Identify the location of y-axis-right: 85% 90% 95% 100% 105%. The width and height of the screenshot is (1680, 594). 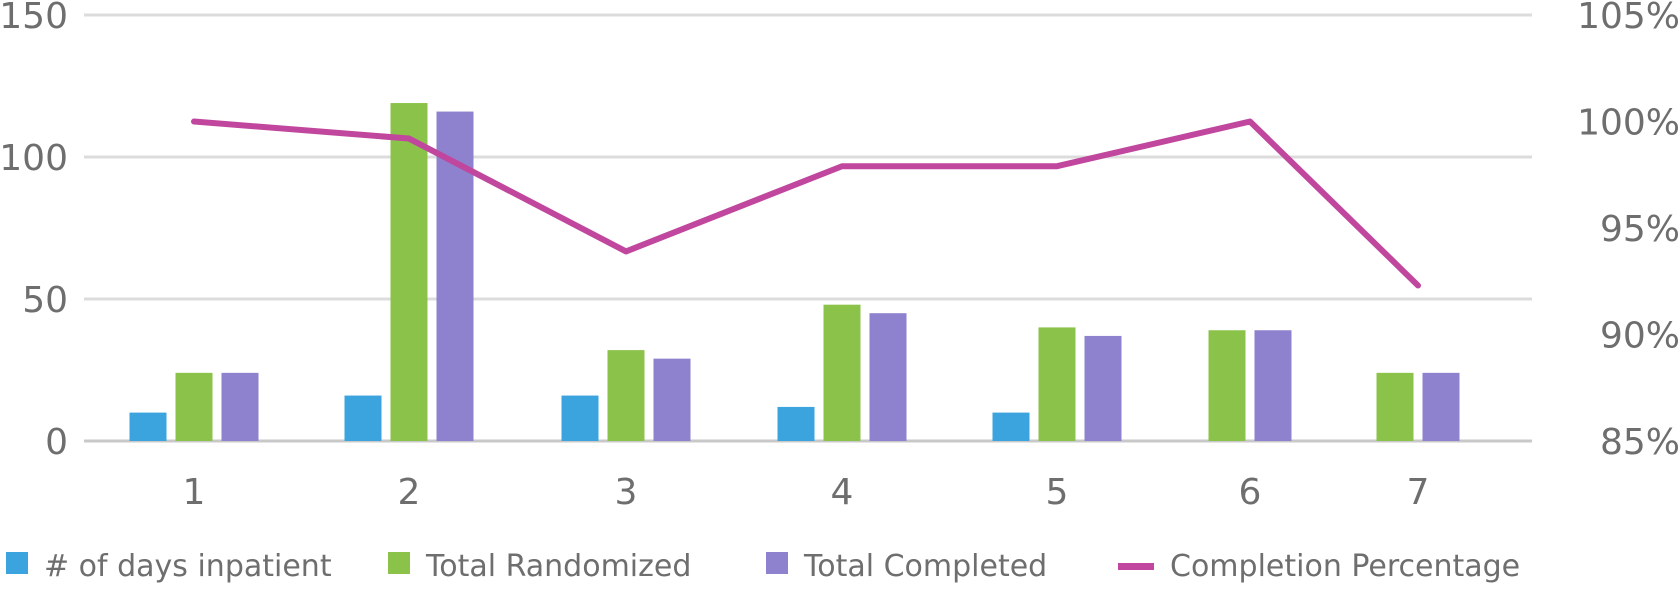
(1628, 231).